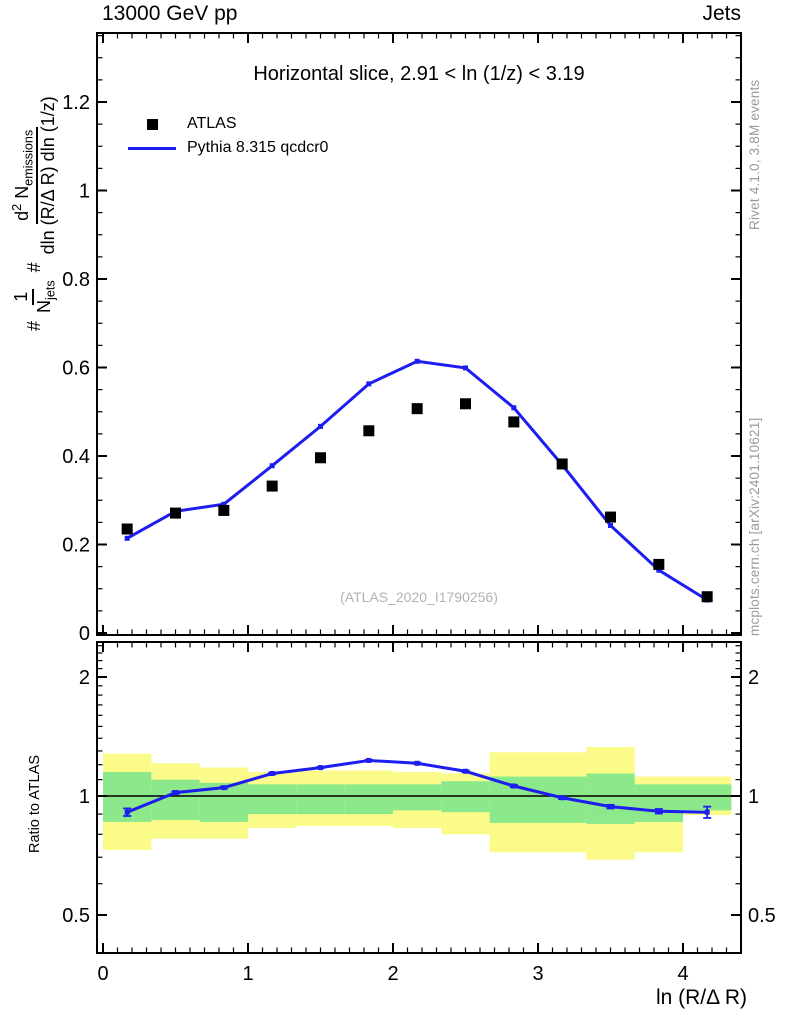  Describe the element at coordinates (76, 280) in the screenshot. I see `main-y-tick-label: 0.8` at that location.